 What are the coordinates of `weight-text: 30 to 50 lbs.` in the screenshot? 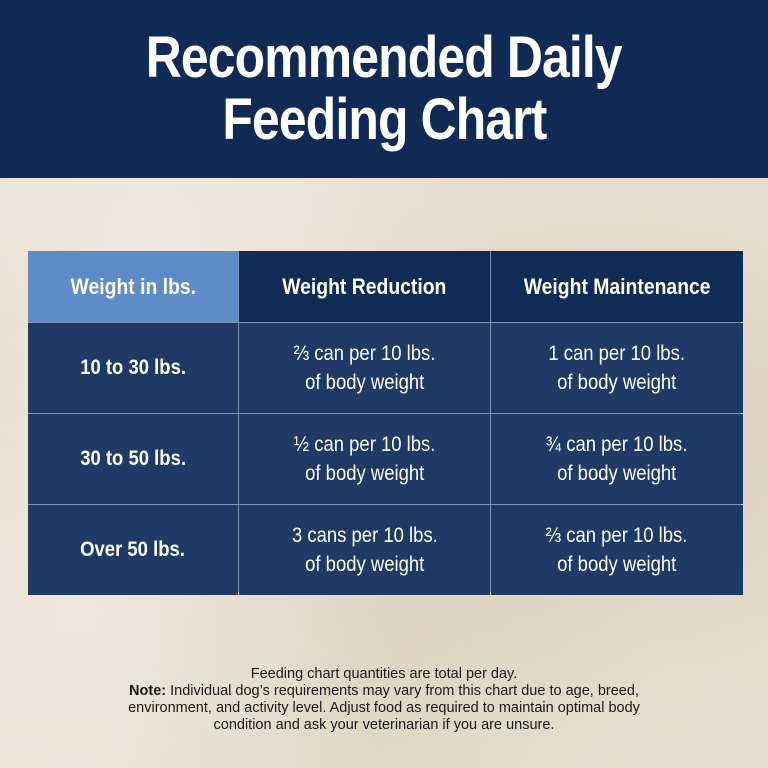 It's located at (133, 458).